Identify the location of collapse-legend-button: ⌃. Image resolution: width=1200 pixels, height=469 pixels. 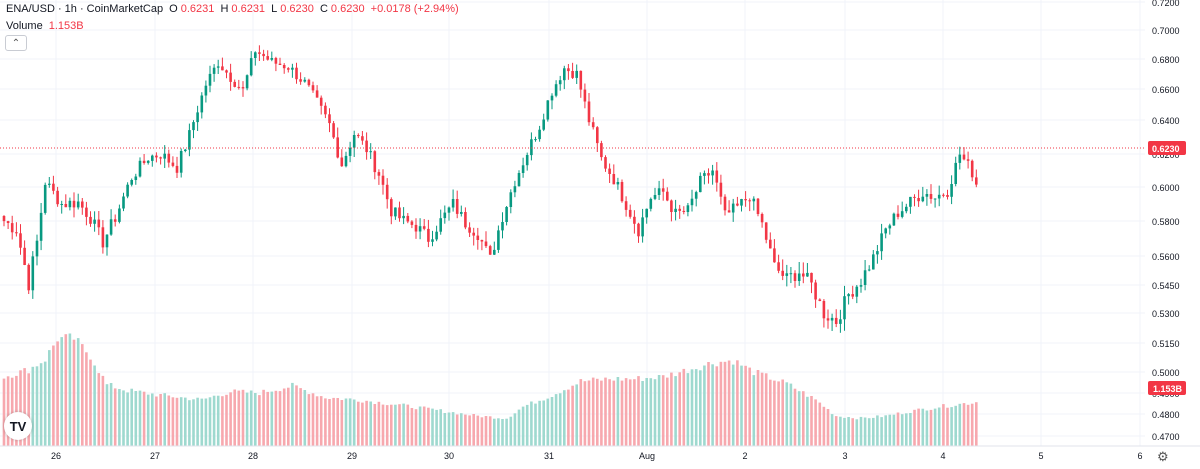
(16, 43).